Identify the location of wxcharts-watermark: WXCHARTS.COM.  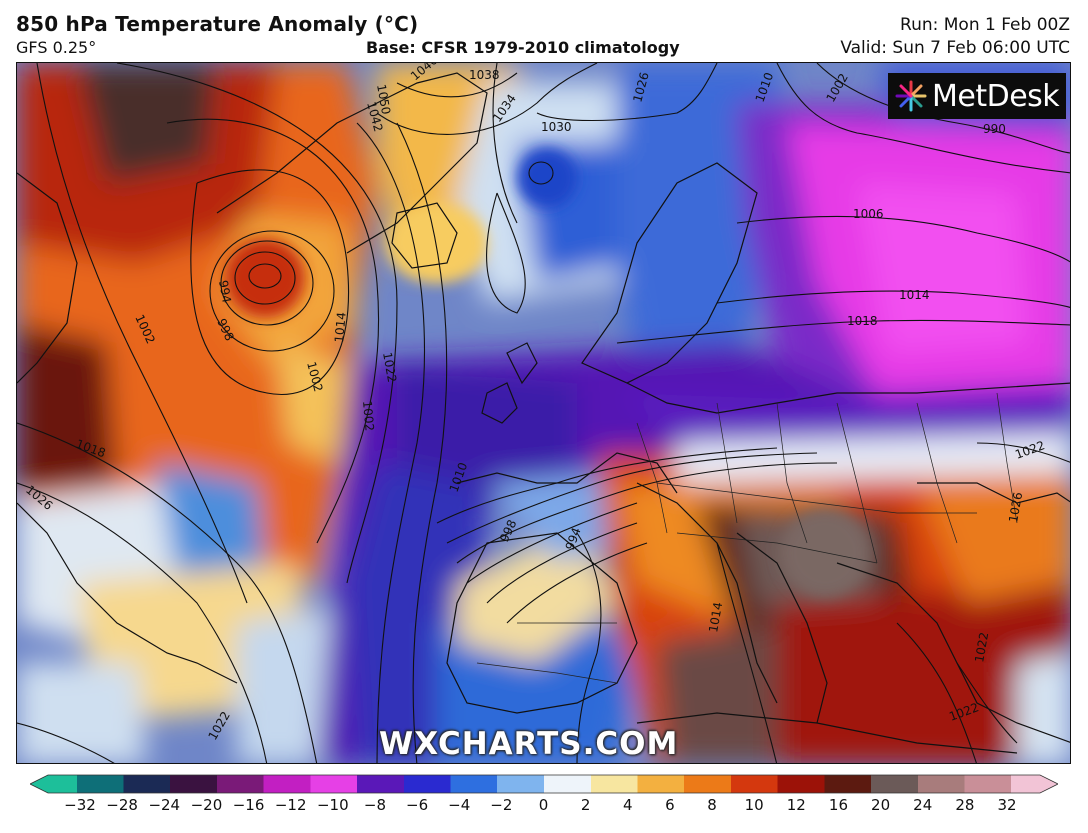
(529, 744).